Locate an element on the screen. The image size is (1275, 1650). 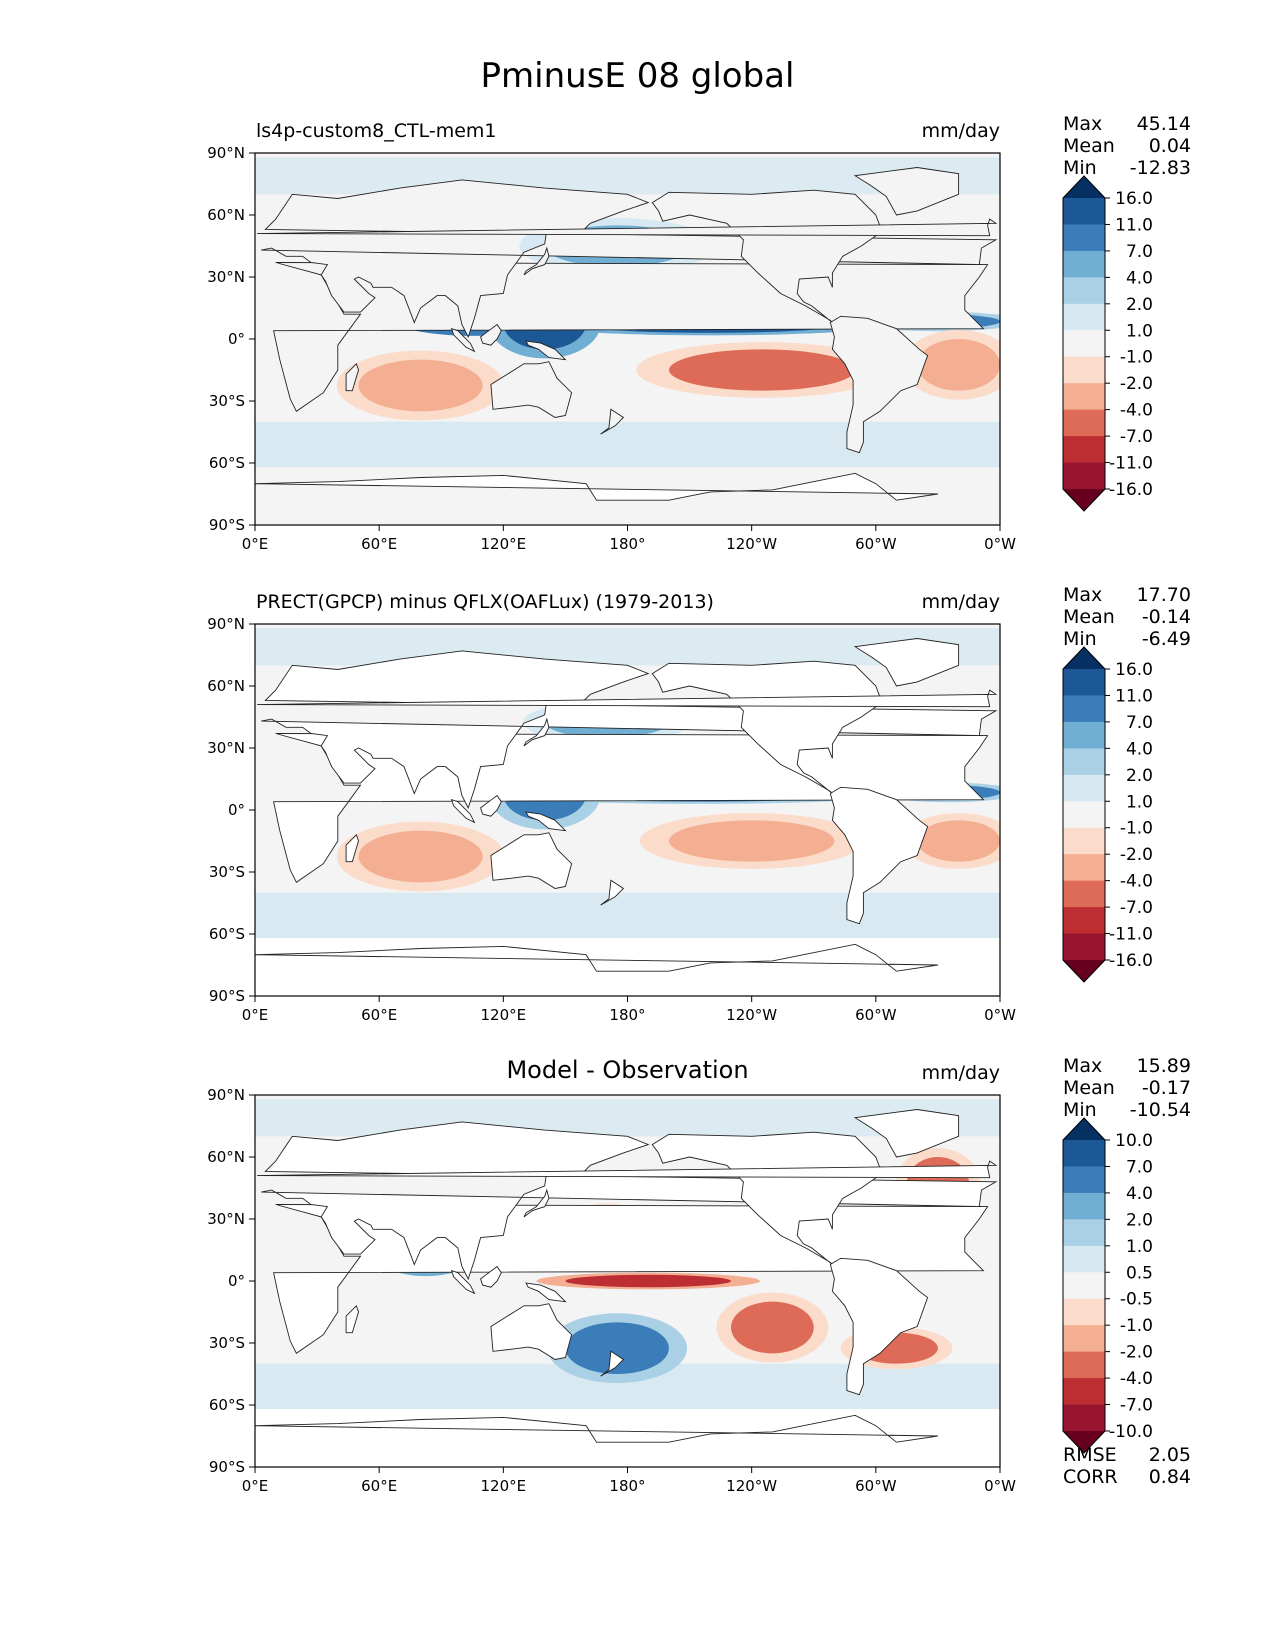
stat-max: Max 15.89 is located at coordinates (1127, 1066).